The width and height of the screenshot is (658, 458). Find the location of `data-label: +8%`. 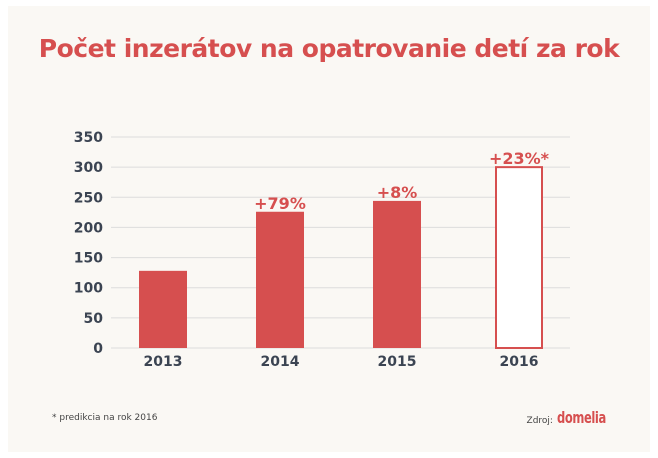

data-label: +8% is located at coordinates (397, 192).